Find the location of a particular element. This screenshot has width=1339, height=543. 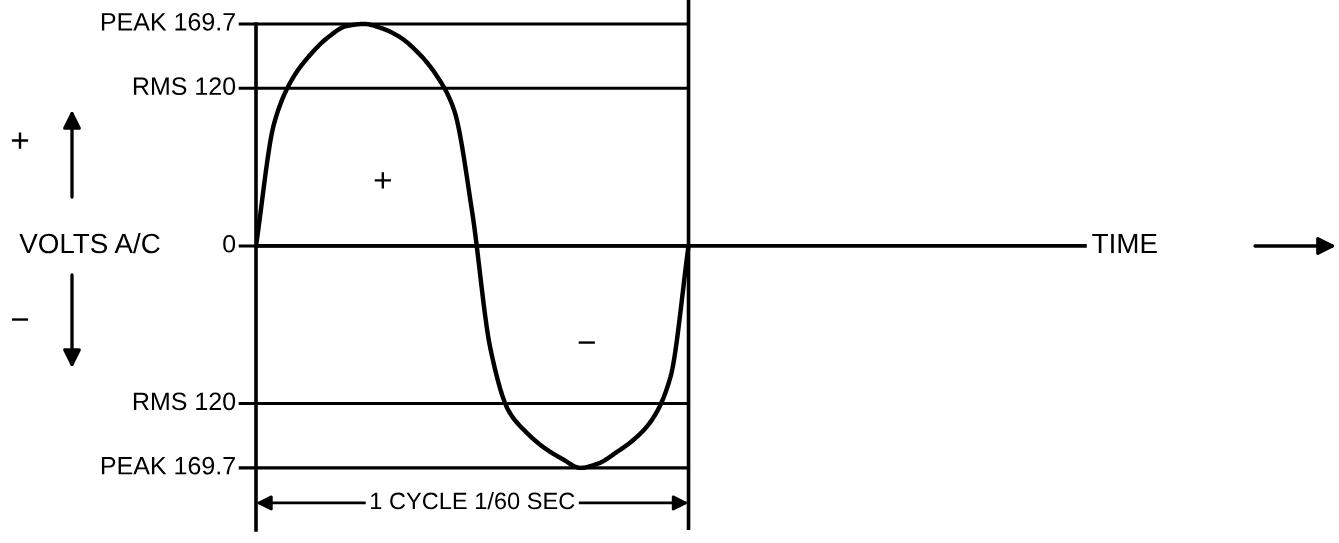

ref-line-label: 0 is located at coordinates (229, 243).